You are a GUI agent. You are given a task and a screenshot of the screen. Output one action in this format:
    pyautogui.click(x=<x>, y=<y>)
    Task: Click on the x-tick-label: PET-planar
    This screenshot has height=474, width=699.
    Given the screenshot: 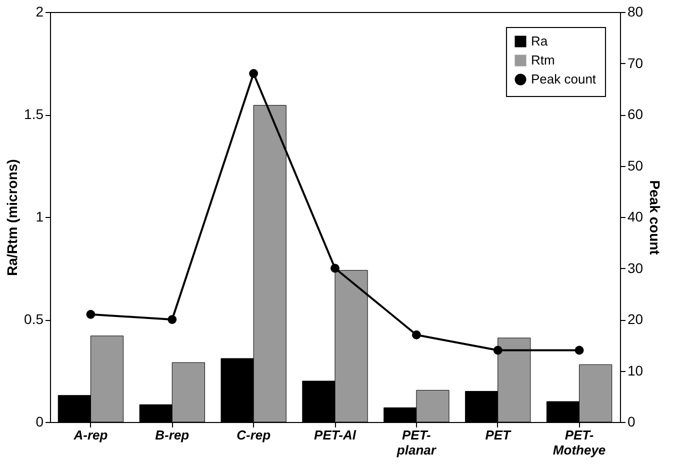 What is the action you would take?
    pyautogui.click(x=416, y=443)
    